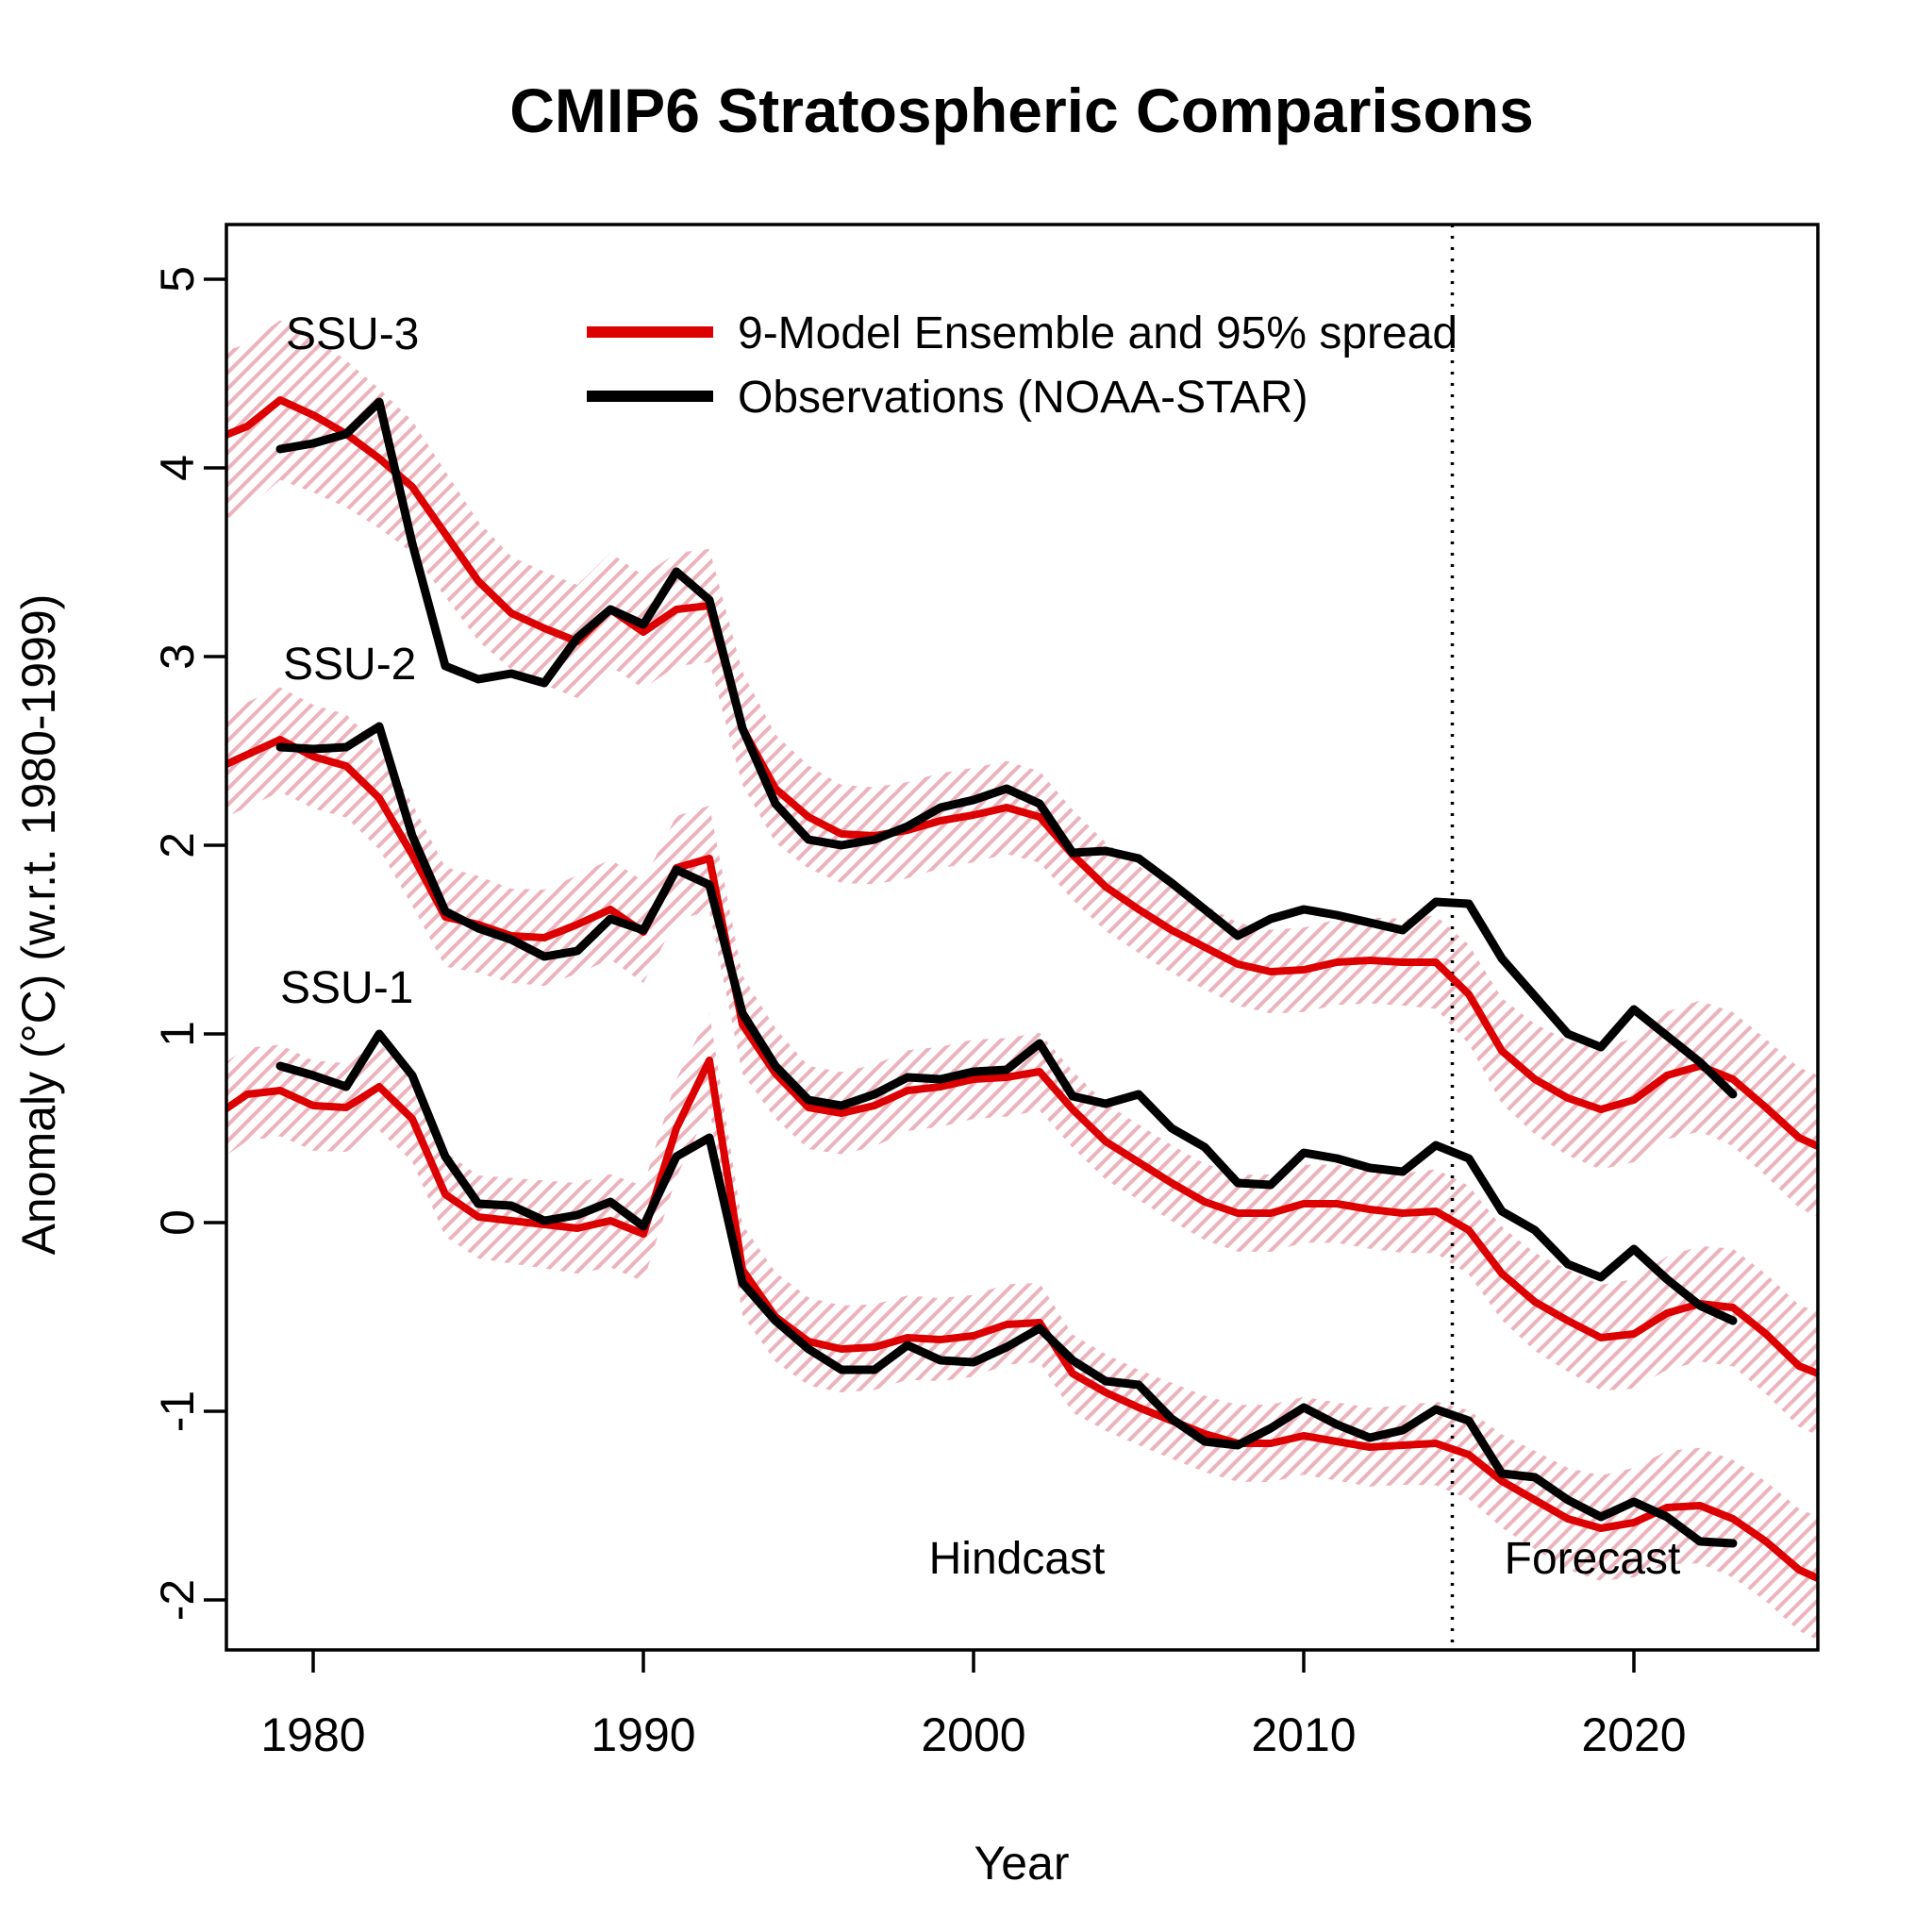 The image size is (1932, 1932). What do you see at coordinates (178, 1223) in the screenshot?
I see `y-tick-label: 0` at bounding box center [178, 1223].